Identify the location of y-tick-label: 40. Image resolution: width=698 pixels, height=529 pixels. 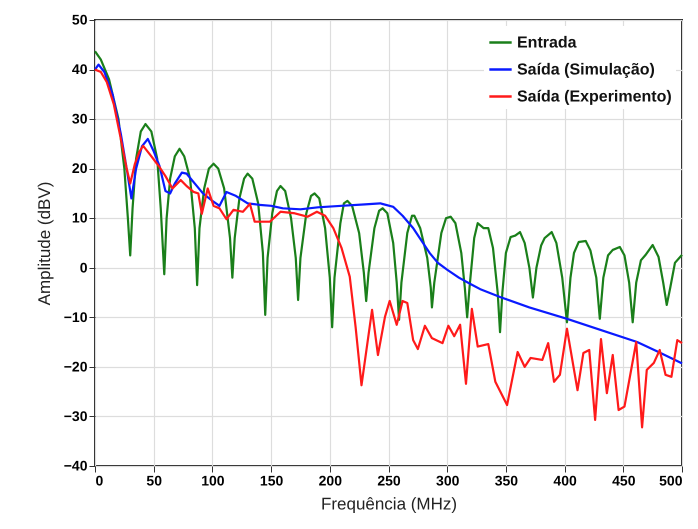
(80, 69).